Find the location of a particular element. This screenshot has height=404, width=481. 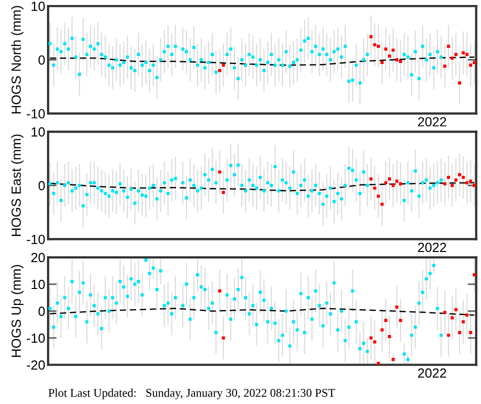

y-tick-label: -20 is located at coordinates (35, 365).